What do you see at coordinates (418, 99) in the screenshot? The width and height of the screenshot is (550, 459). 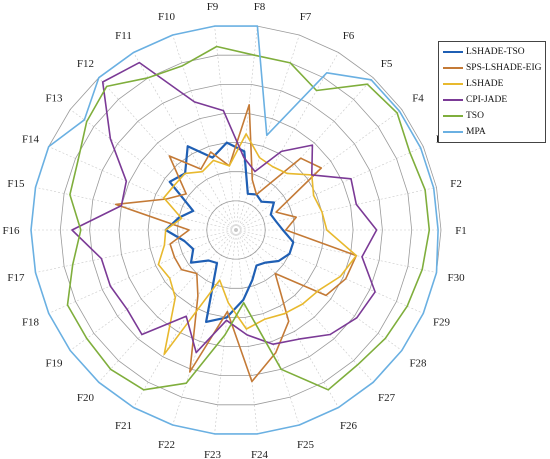 I see `axis-label-F4: F4` at bounding box center [418, 99].